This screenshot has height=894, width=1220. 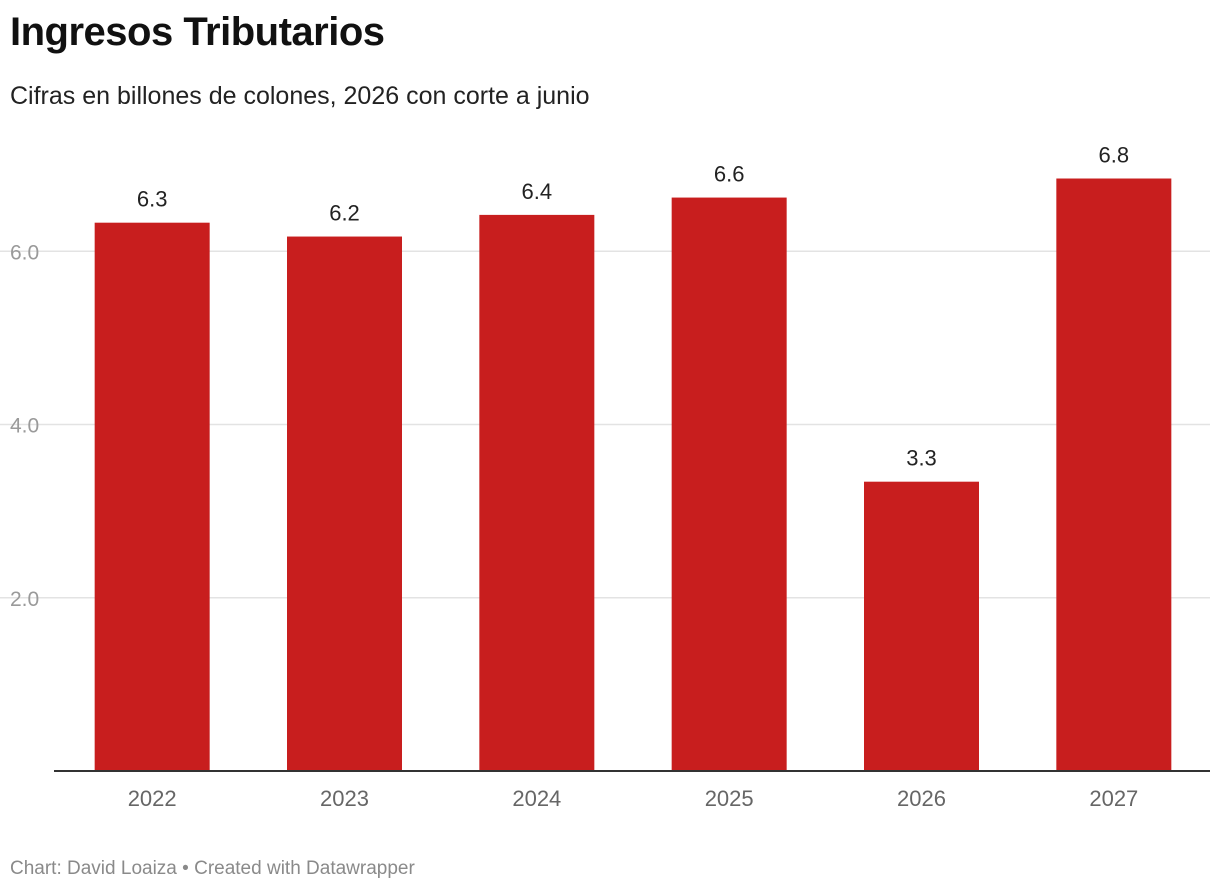 I want to click on y-tick-label-0: 2.0, so click(x=24, y=599).